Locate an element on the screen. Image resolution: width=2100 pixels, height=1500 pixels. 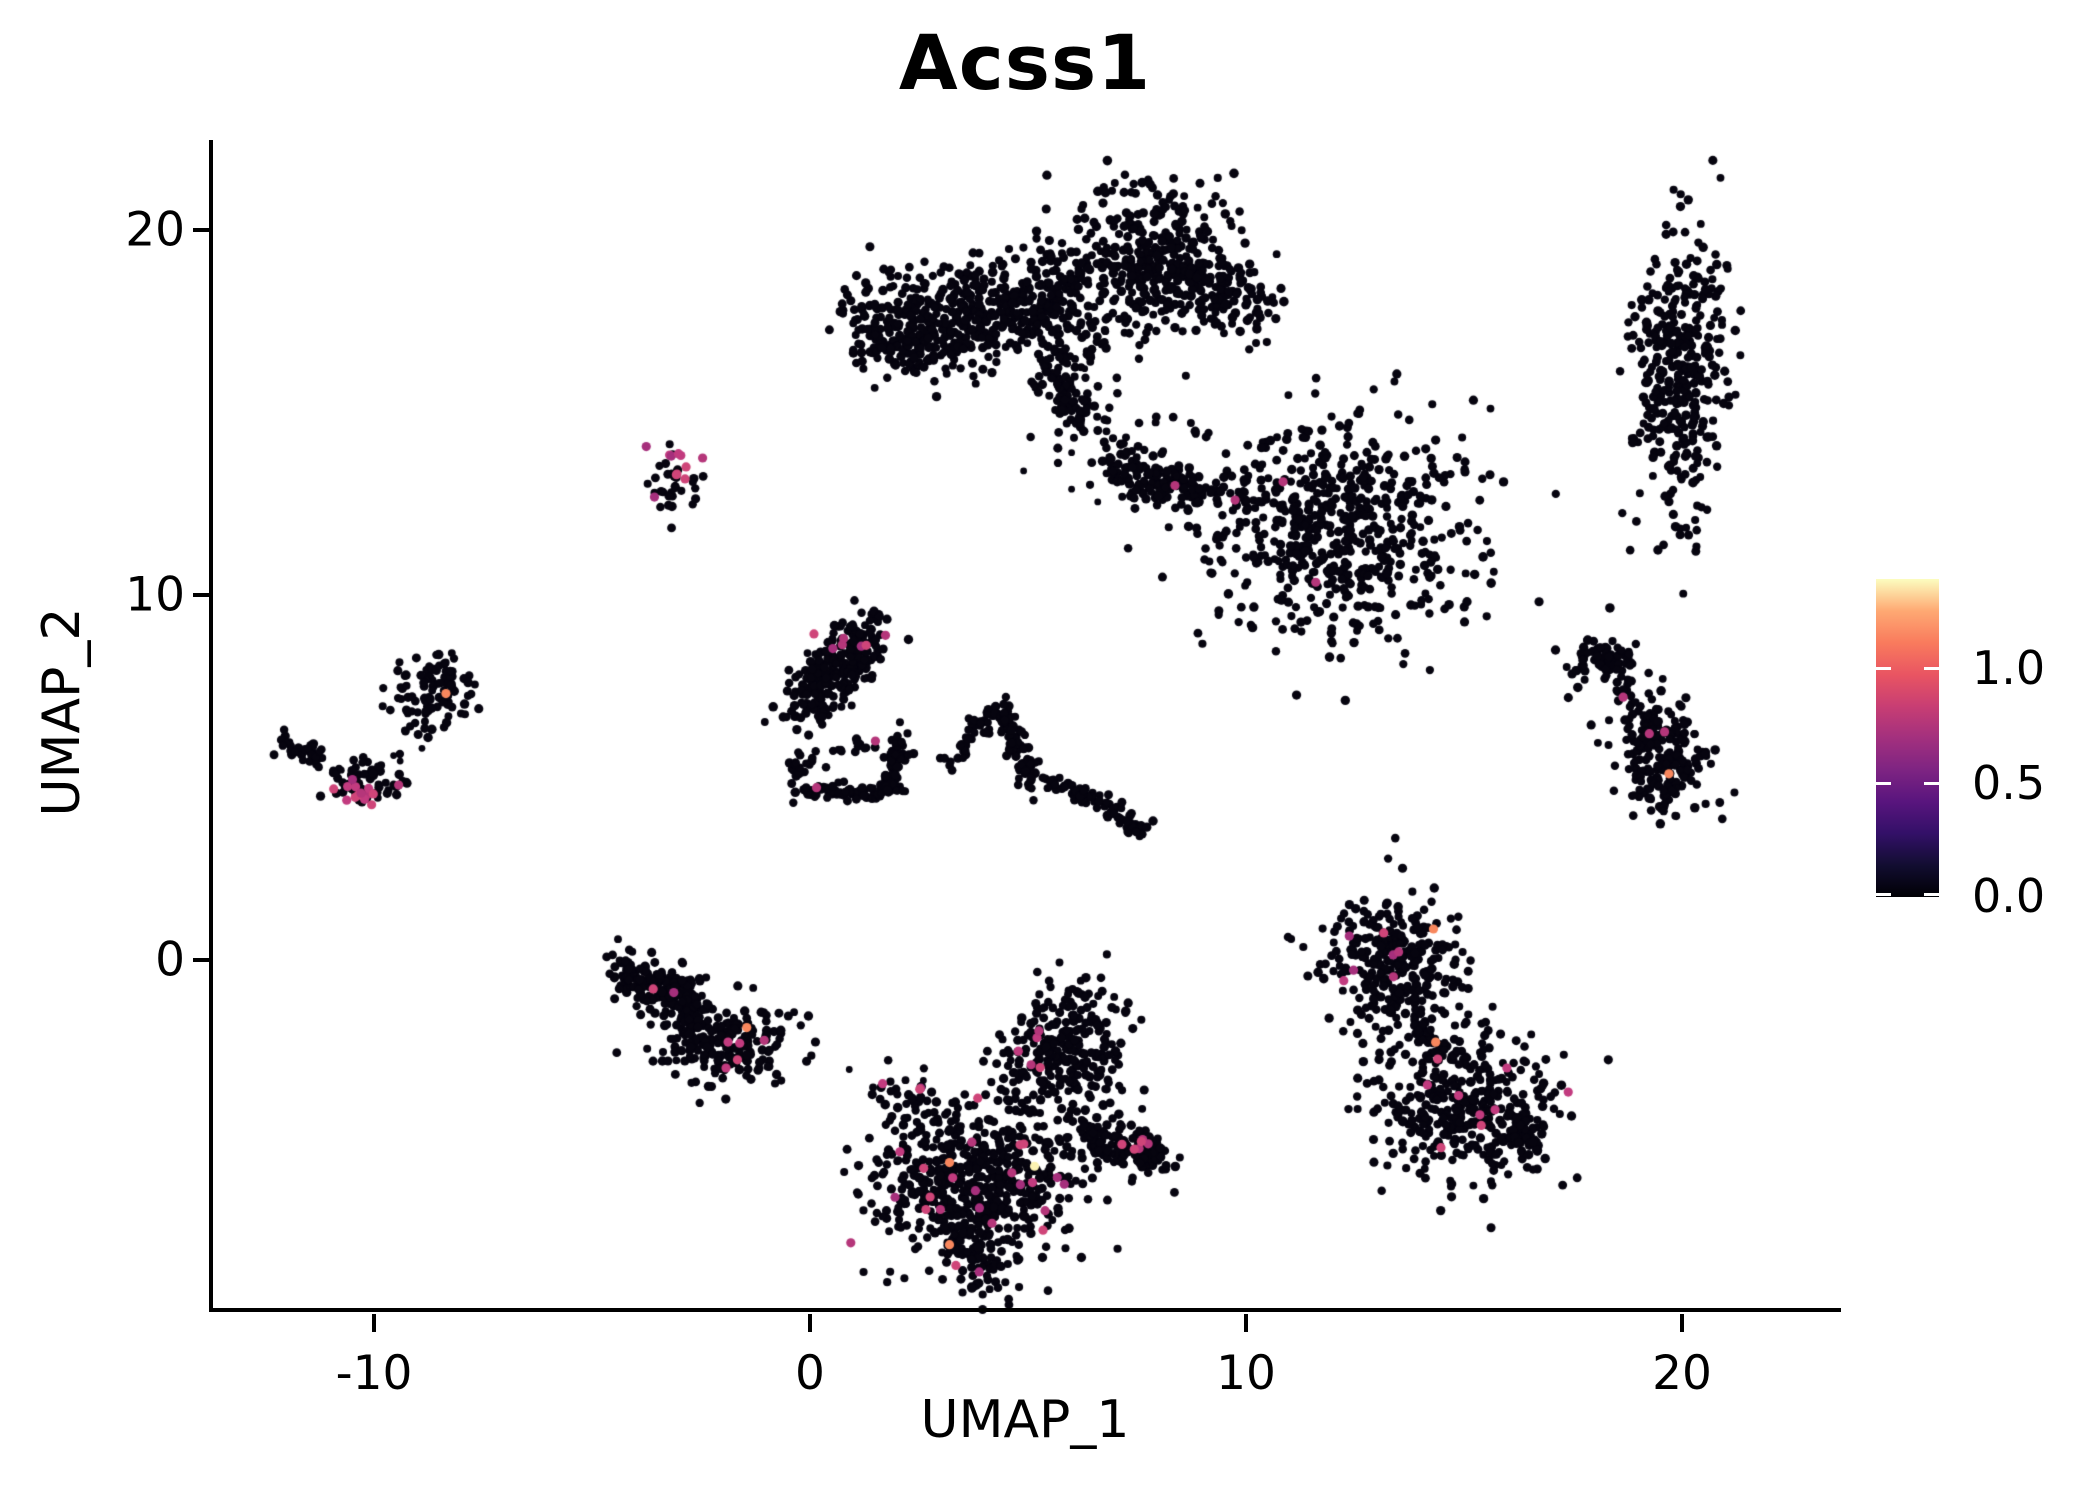
colorbar-label: 1.0 is located at coordinates (2009, 668).